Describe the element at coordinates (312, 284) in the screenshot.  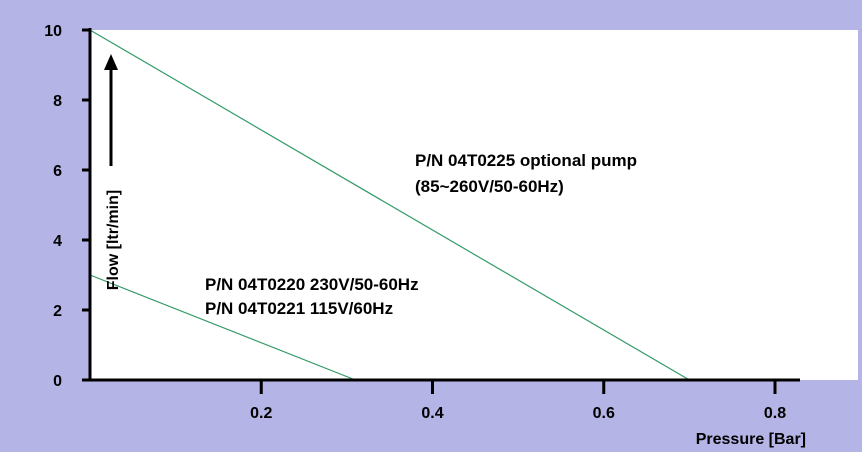
I see `annotation-standard-pump-line1: P/N 04T0220 230V/50-60Hz` at that location.